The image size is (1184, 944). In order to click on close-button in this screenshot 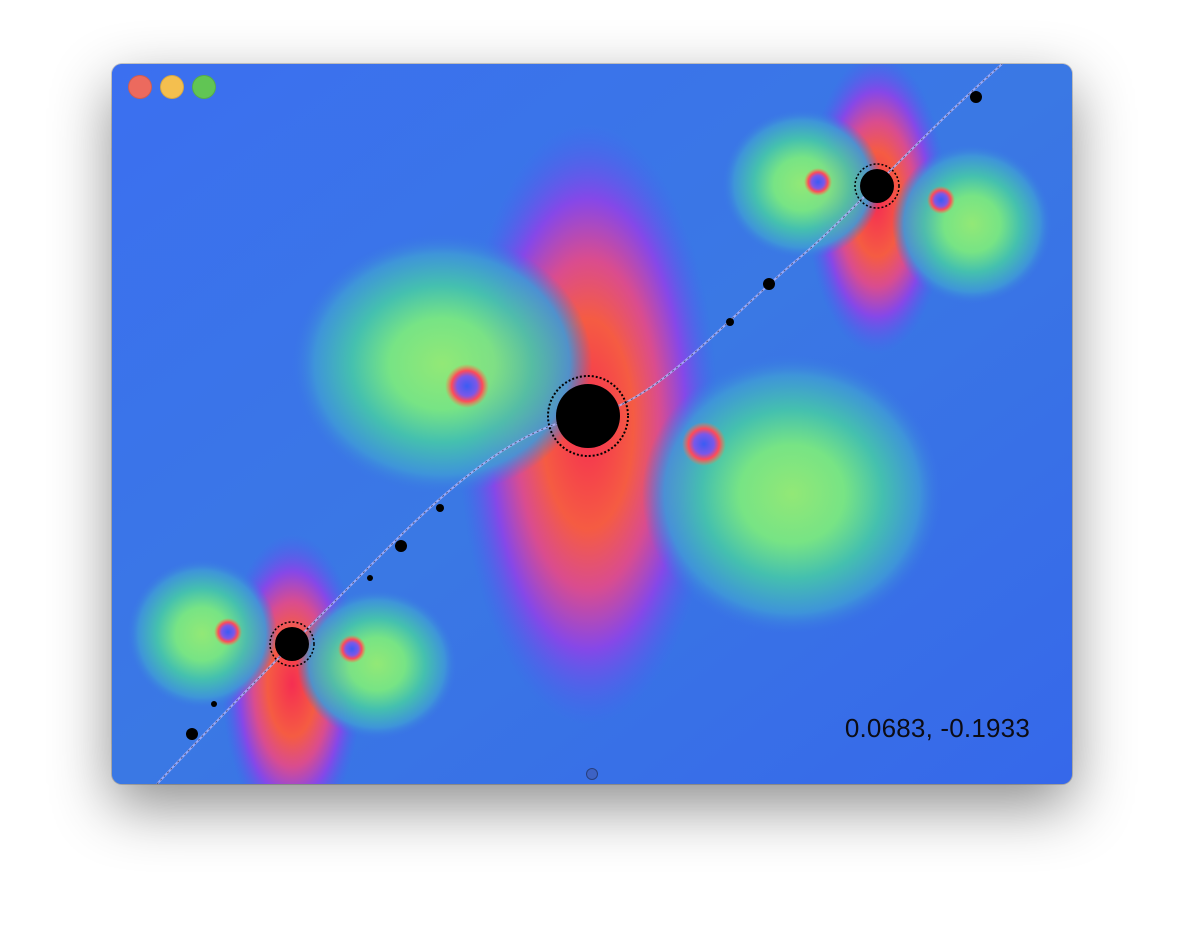, I will do `click(140, 87)`.